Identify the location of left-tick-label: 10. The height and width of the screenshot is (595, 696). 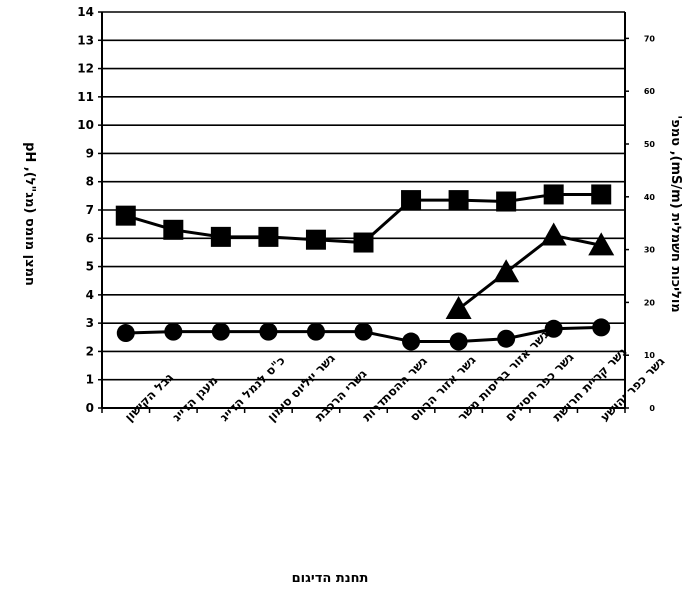
(85, 125).